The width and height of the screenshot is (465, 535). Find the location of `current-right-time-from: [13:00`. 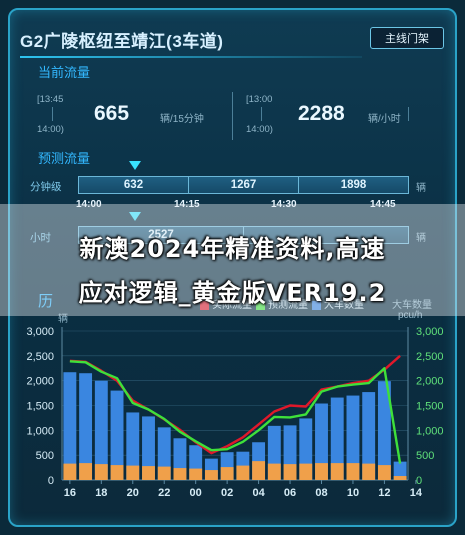

current-right-time-from: [13:00 is located at coordinates (259, 99).